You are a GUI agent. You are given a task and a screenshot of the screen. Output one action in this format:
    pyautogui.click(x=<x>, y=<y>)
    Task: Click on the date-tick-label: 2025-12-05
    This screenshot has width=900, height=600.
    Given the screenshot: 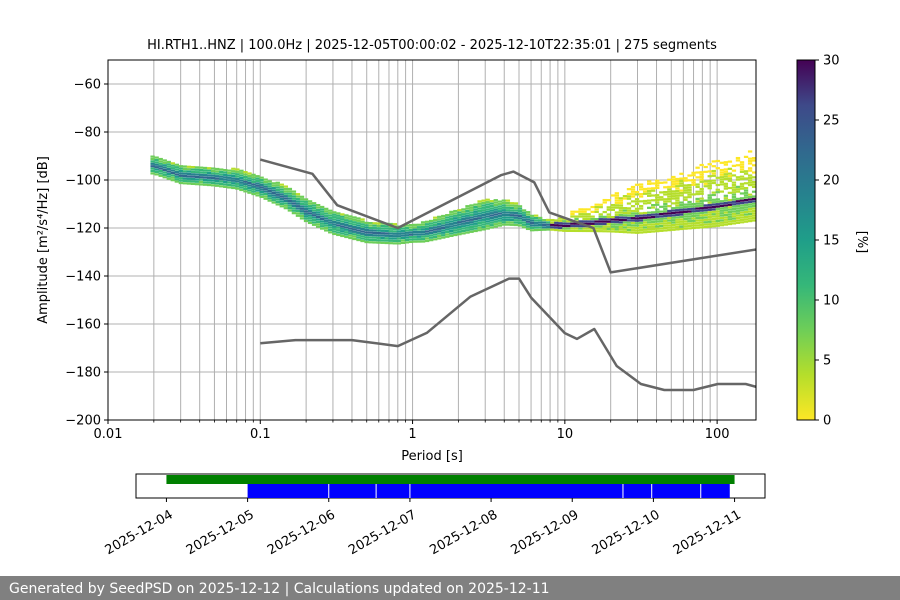 What is the action you would take?
    pyautogui.click(x=220, y=532)
    